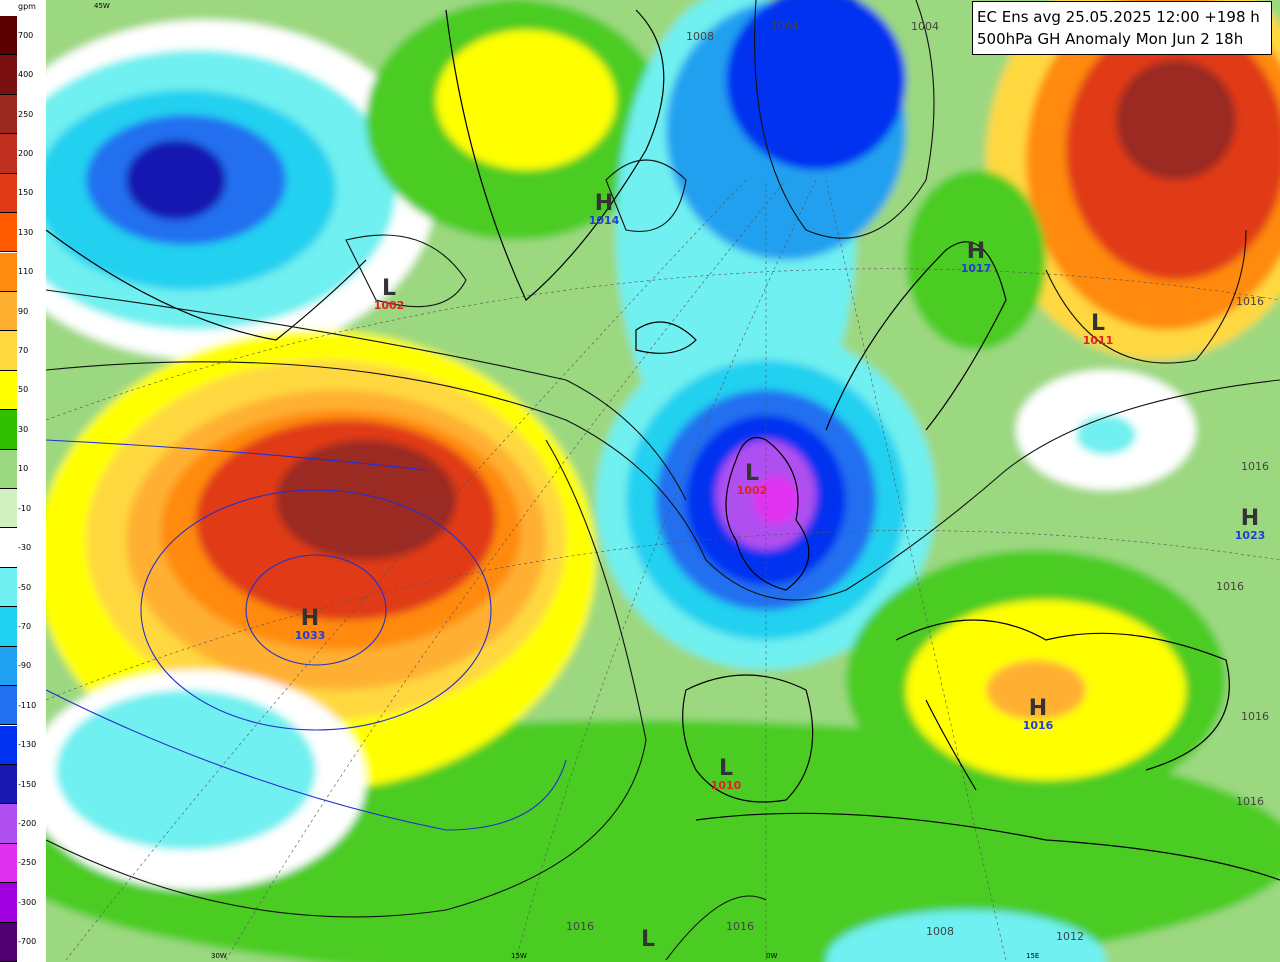 Image resolution: width=1280 pixels, height=962 pixels. What do you see at coordinates (1098, 340) in the screenshot?
I see `system-pressure-value: 1011` at bounding box center [1098, 340].